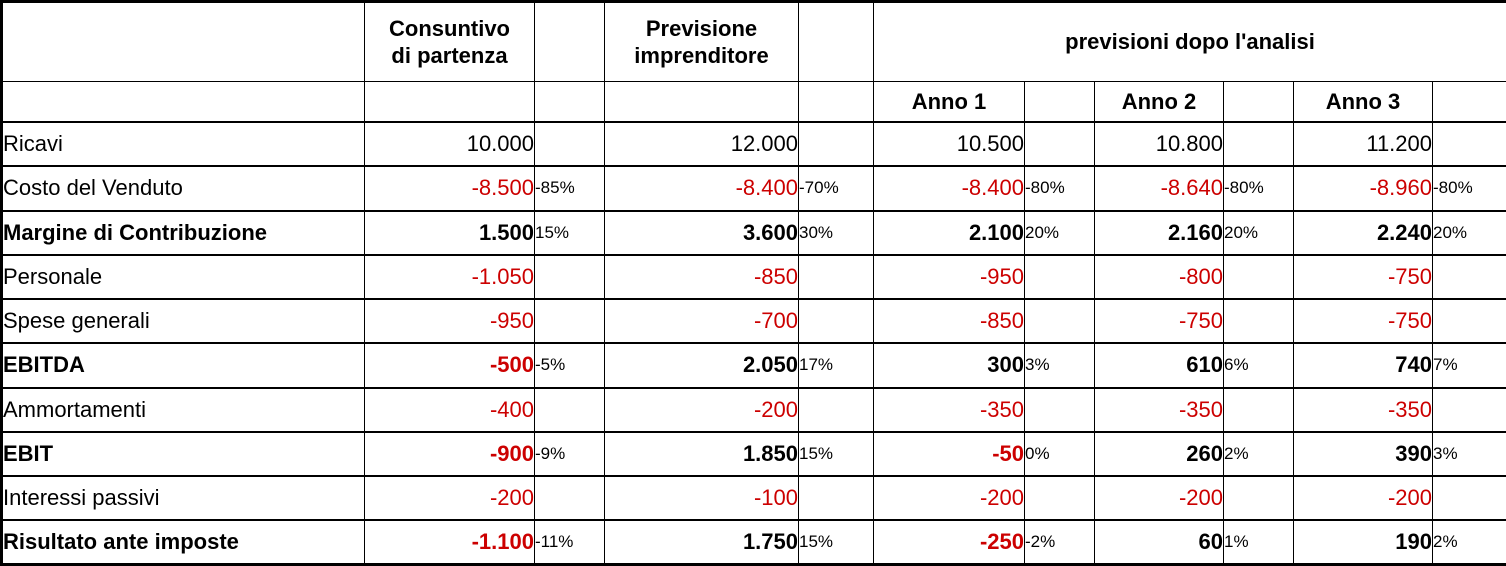 The width and height of the screenshot is (1506, 566). I want to click on value-cell: -1.050, so click(449, 276).